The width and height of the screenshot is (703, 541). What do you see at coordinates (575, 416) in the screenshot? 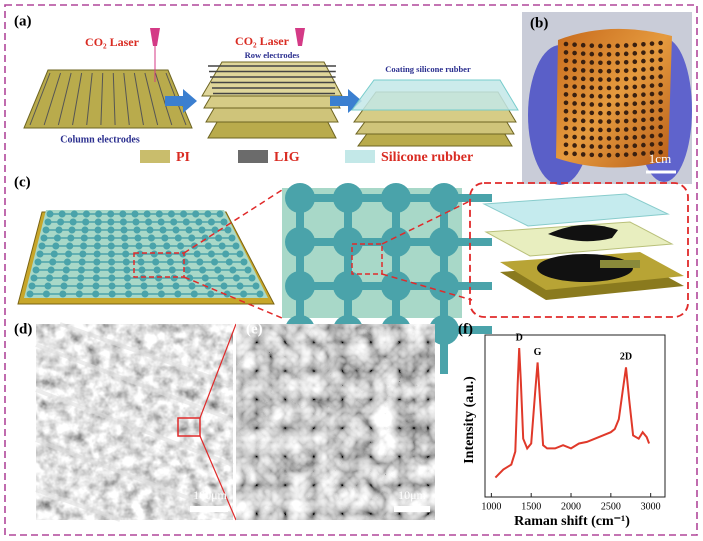
I see `plot-frame` at bounding box center [575, 416].